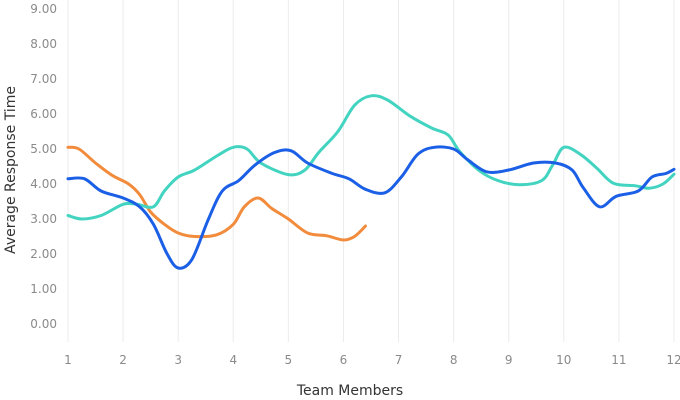 This screenshot has width=680, height=400. I want to click on x-tick-label: 3, so click(178, 360).